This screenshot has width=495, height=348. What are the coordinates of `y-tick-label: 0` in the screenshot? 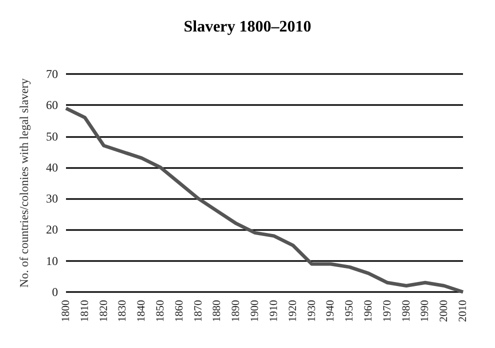 It's located at (55, 292).